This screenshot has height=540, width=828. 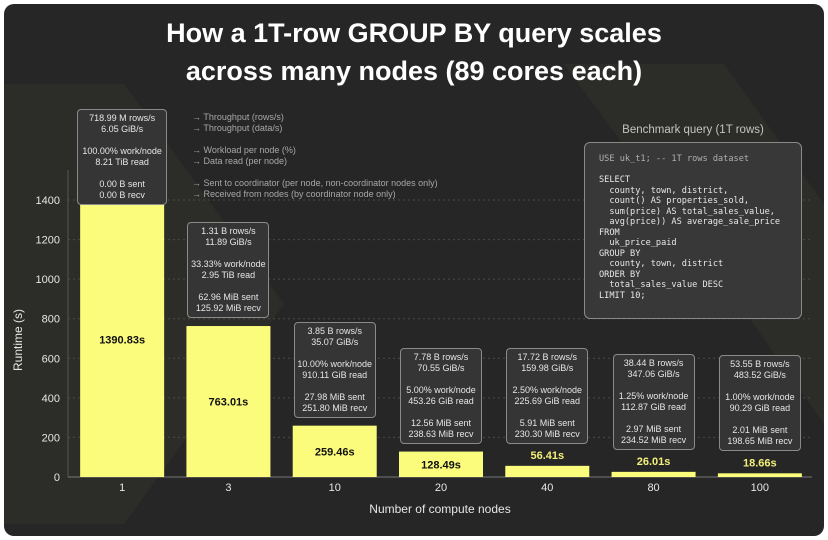 What do you see at coordinates (228, 308) in the screenshot?
I see `annotation-line: 125.92 MiB recv` at bounding box center [228, 308].